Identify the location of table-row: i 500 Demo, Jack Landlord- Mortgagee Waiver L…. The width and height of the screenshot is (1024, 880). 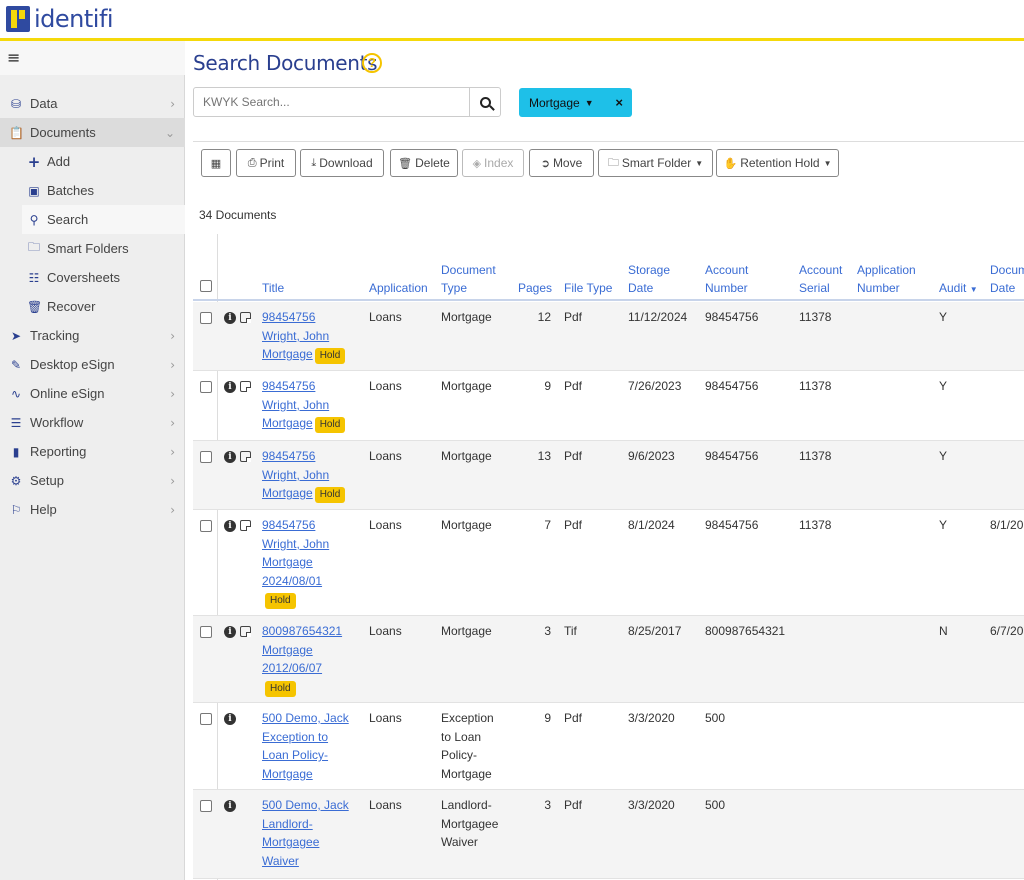
(608, 834).